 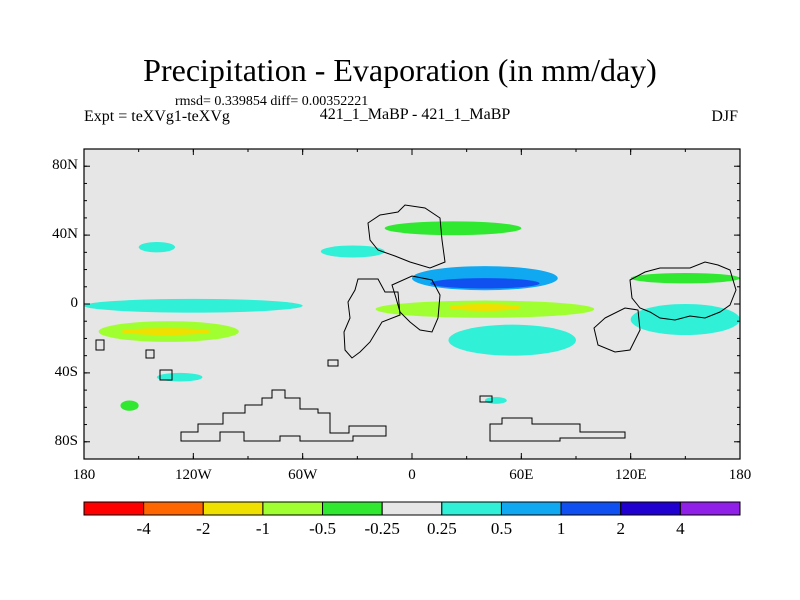 What do you see at coordinates (617, 330) in the screenshot?
I see `coastline-australia` at bounding box center [617, 330].